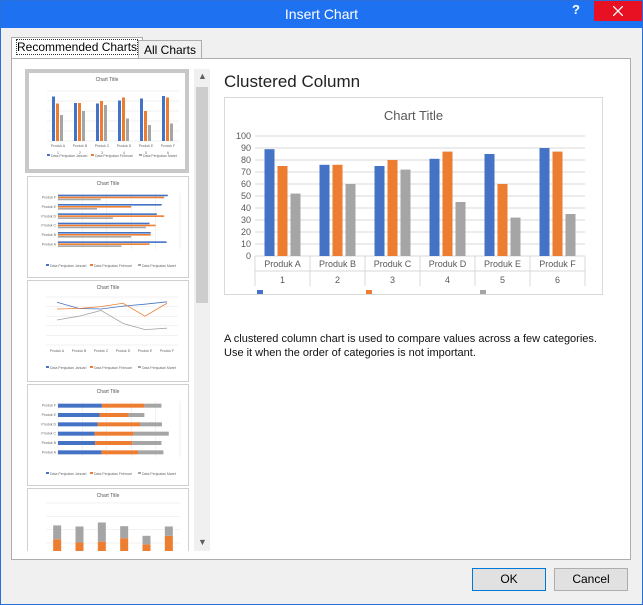  What do you see at coordinates (102, 153) in the screenshot?
I see `thumb-x-number: 3` at bounding box center [102, 153].